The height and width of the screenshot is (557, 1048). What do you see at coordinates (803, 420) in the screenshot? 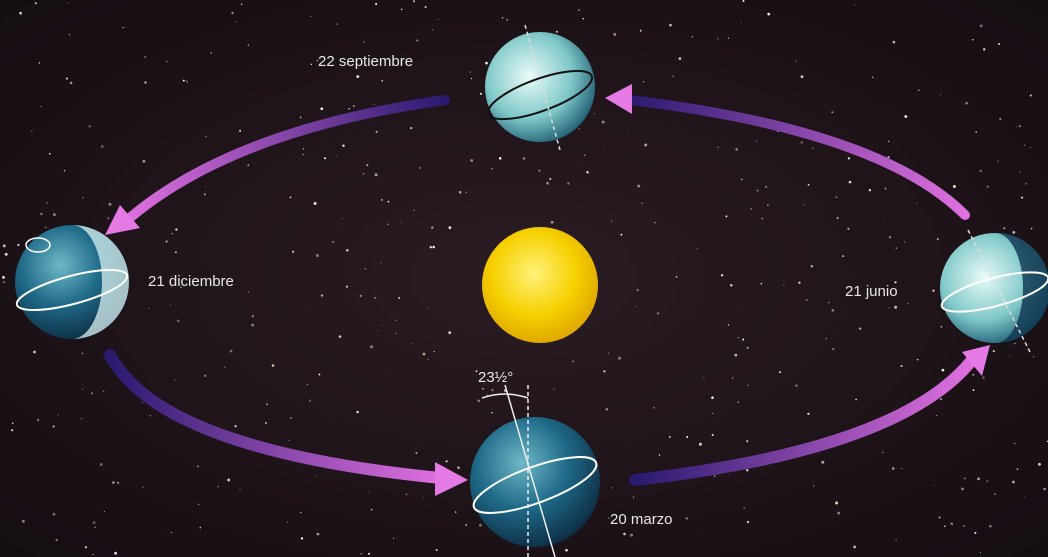
I see `arrow` at bounding box center [803, 420].